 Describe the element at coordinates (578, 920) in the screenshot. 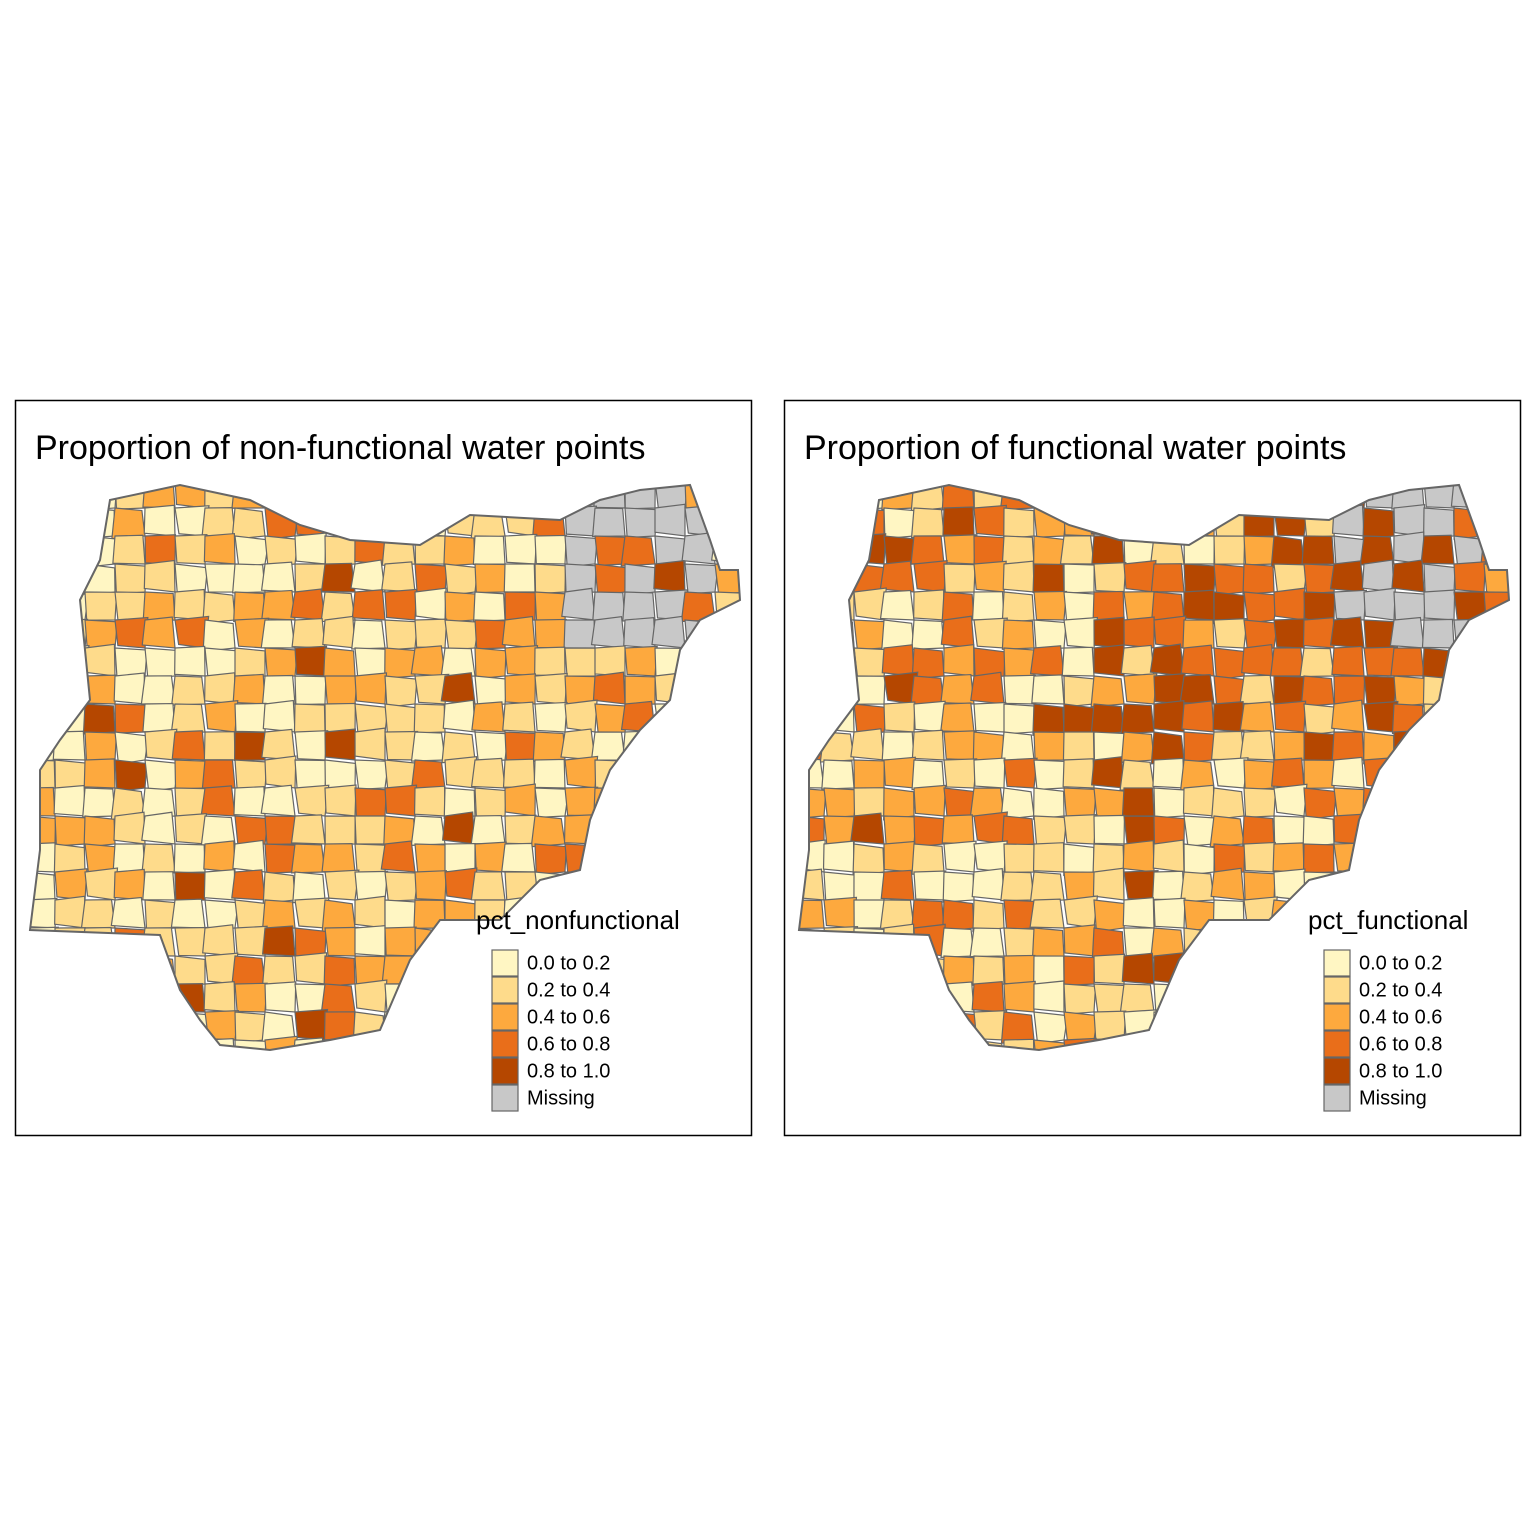

I see `legend-title: pct_nonfunctional` at that location.